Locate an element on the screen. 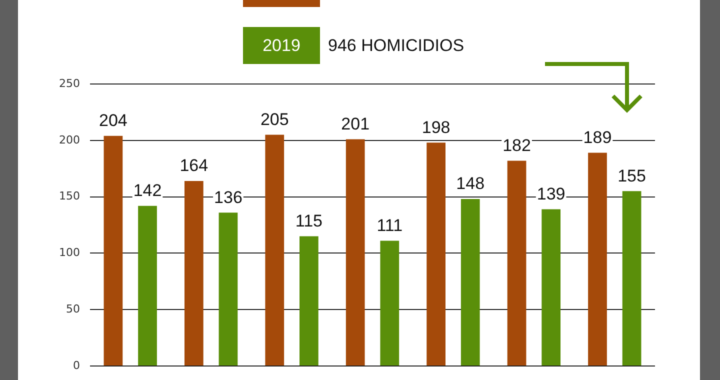 The image size is (720, 380). data-label: 142 is located at coordinates (147, 190).